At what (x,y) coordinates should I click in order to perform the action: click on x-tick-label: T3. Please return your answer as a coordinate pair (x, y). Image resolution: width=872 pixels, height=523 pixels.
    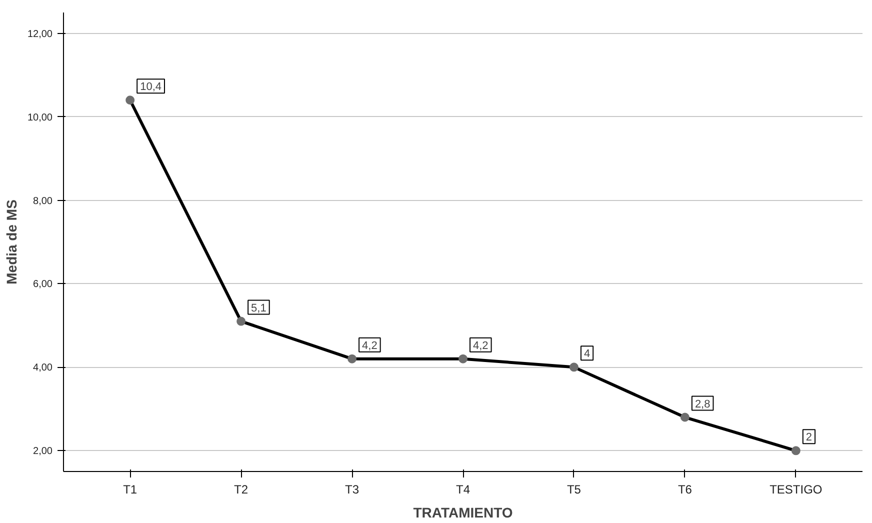
    Looking at the image, I should click on (352, 489).